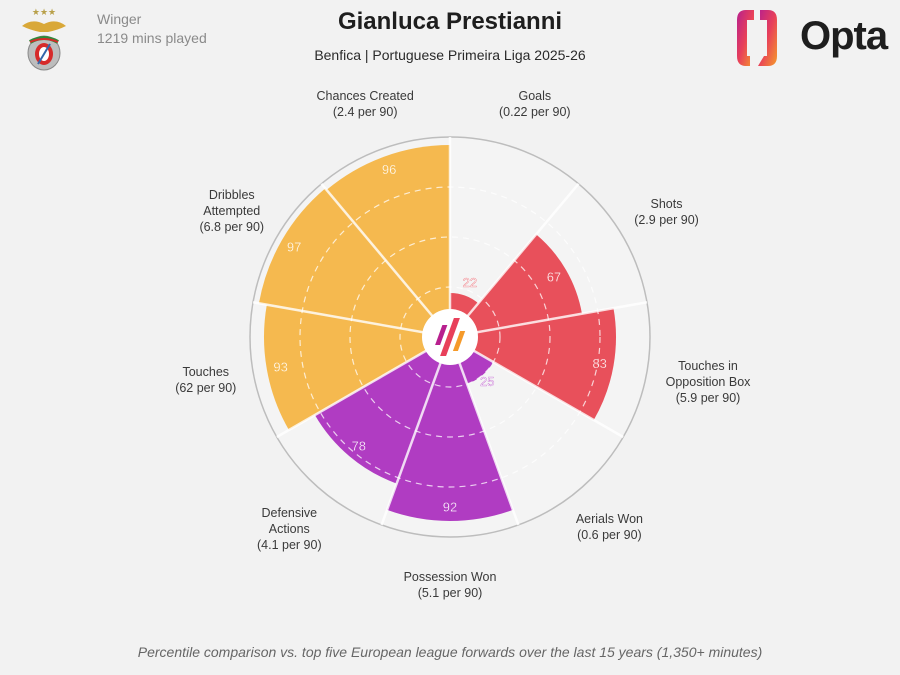 This screenshot has width=900, height=675. Describe the element at coordinates (389, 169) in the screenshot. I see `value-label: 96` at that location.